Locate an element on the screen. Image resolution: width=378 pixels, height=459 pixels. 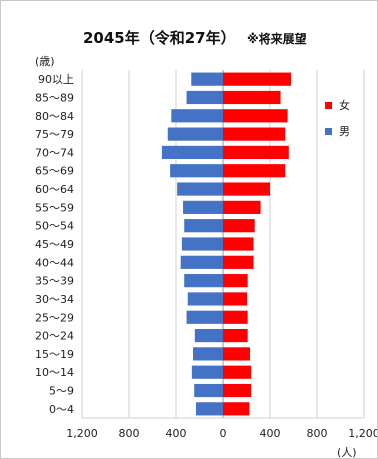
category-label: 15～19 is located at coordinates (54, 354).